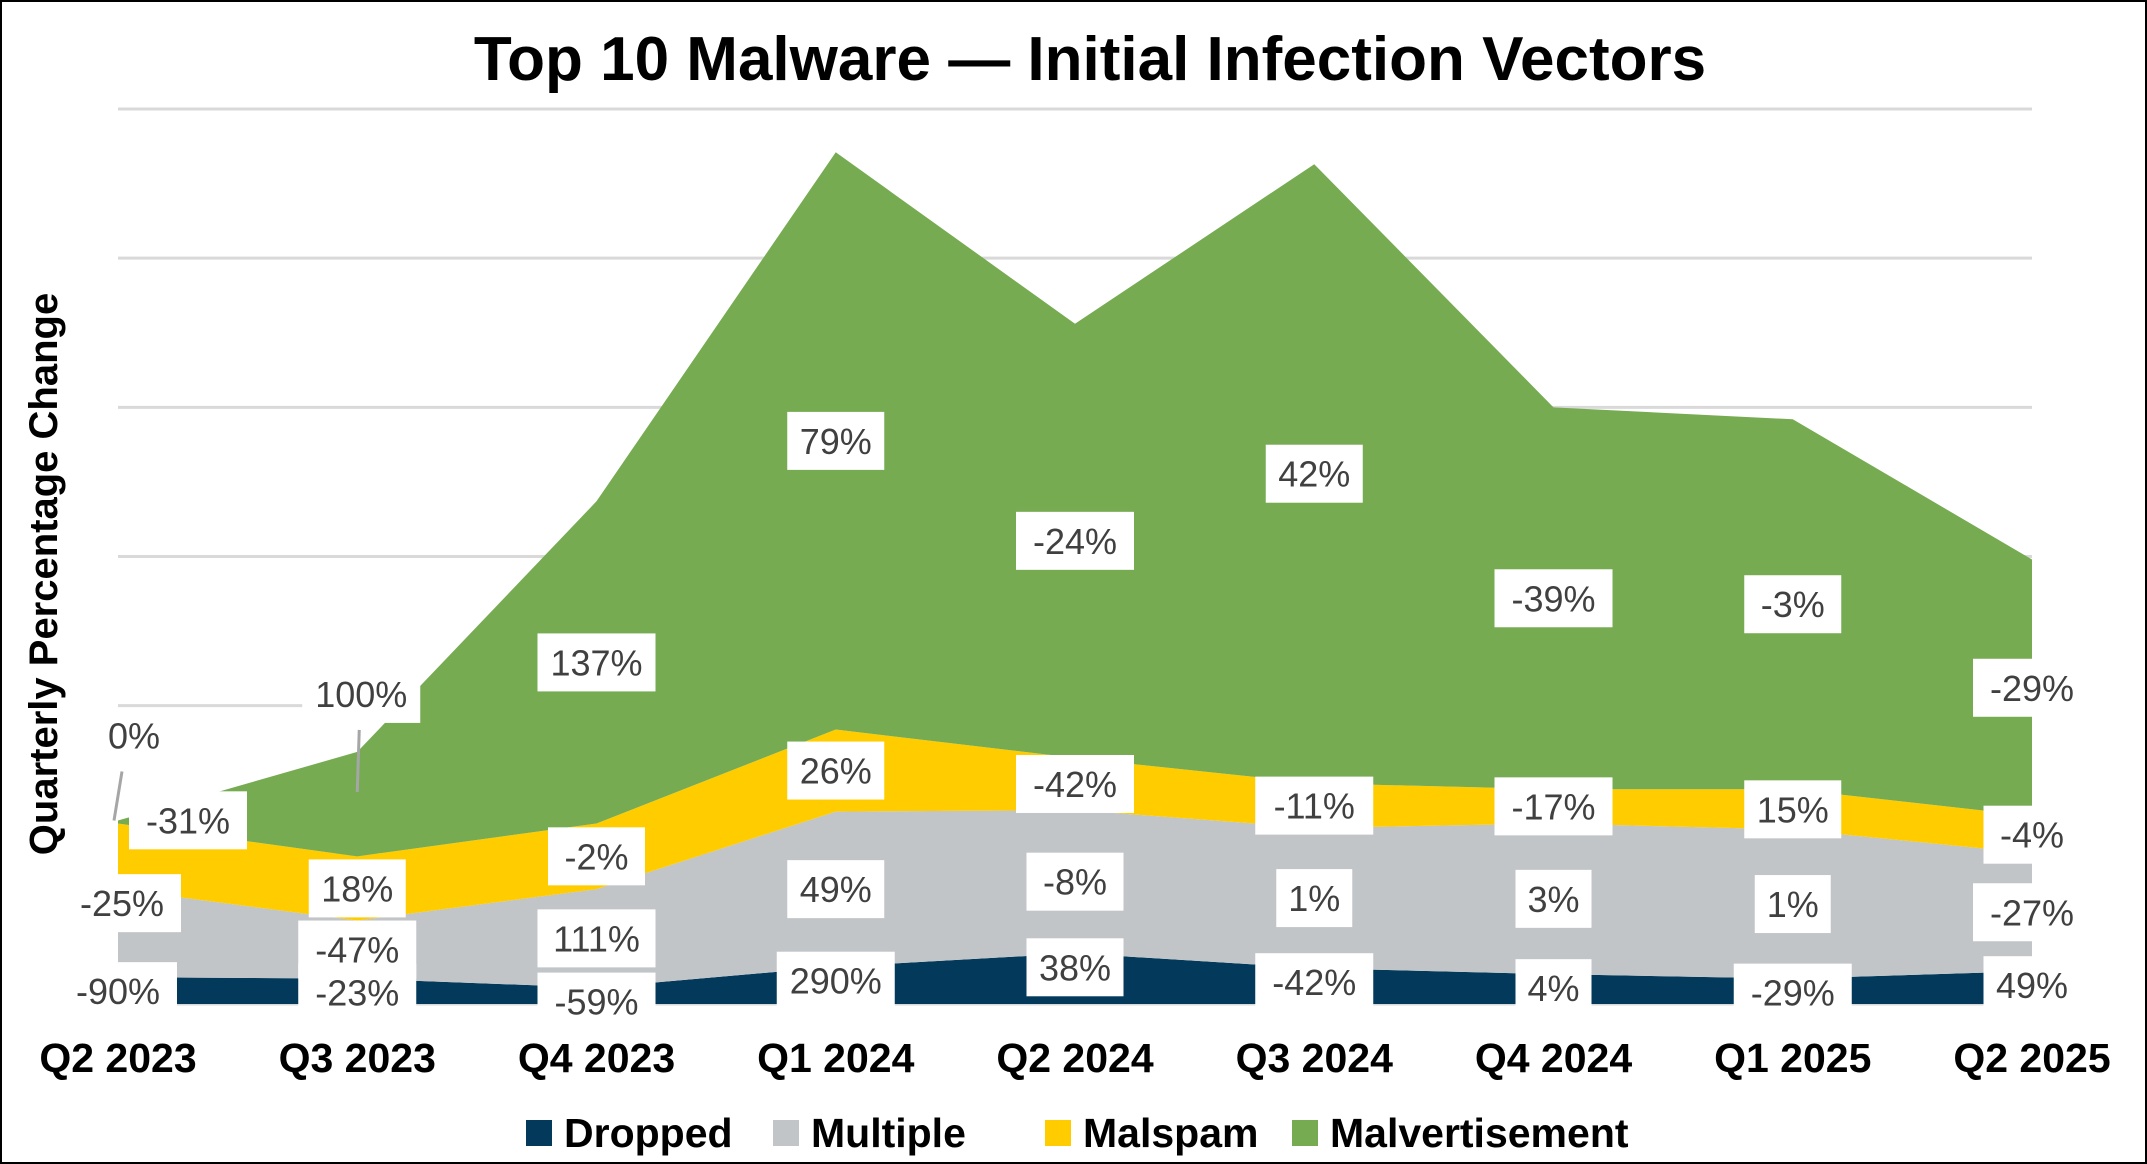 The width and height of the screenshot is (2147, 1164). Describe the element at coordinates (2032, 834) in the screenshot. I see `data-label: -4%` at that location.